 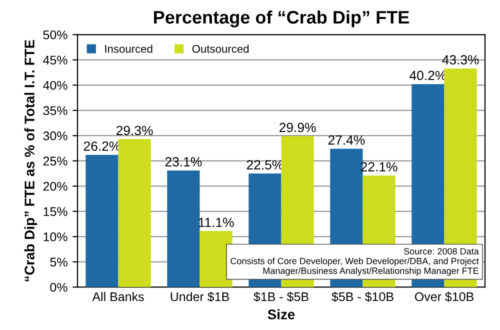 I want to click on x-axis-title: Size, so click(x=281, y=314).